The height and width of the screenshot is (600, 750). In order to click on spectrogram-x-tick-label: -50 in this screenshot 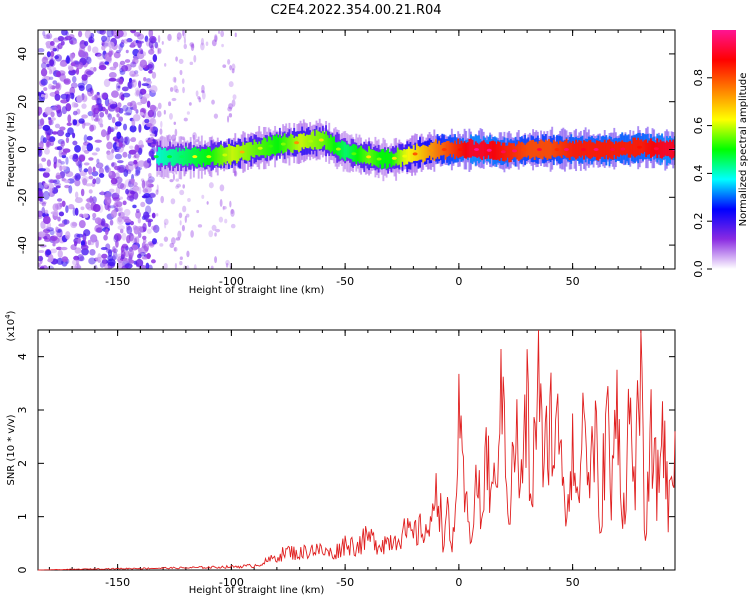, I will do `click(345, 281)`.